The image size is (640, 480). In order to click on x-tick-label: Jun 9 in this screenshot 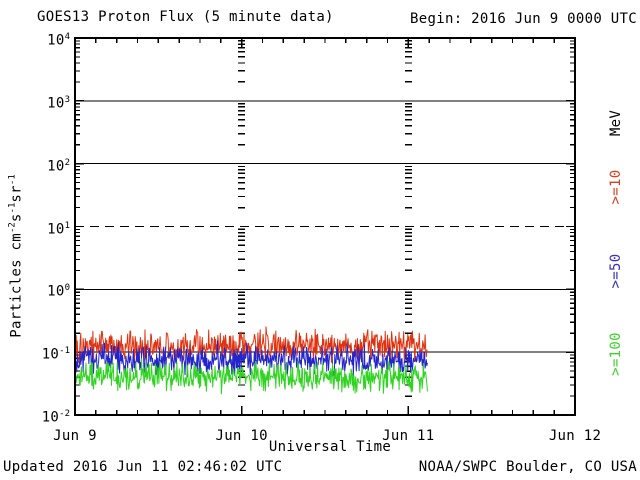, I will do `click(75, 436)`.